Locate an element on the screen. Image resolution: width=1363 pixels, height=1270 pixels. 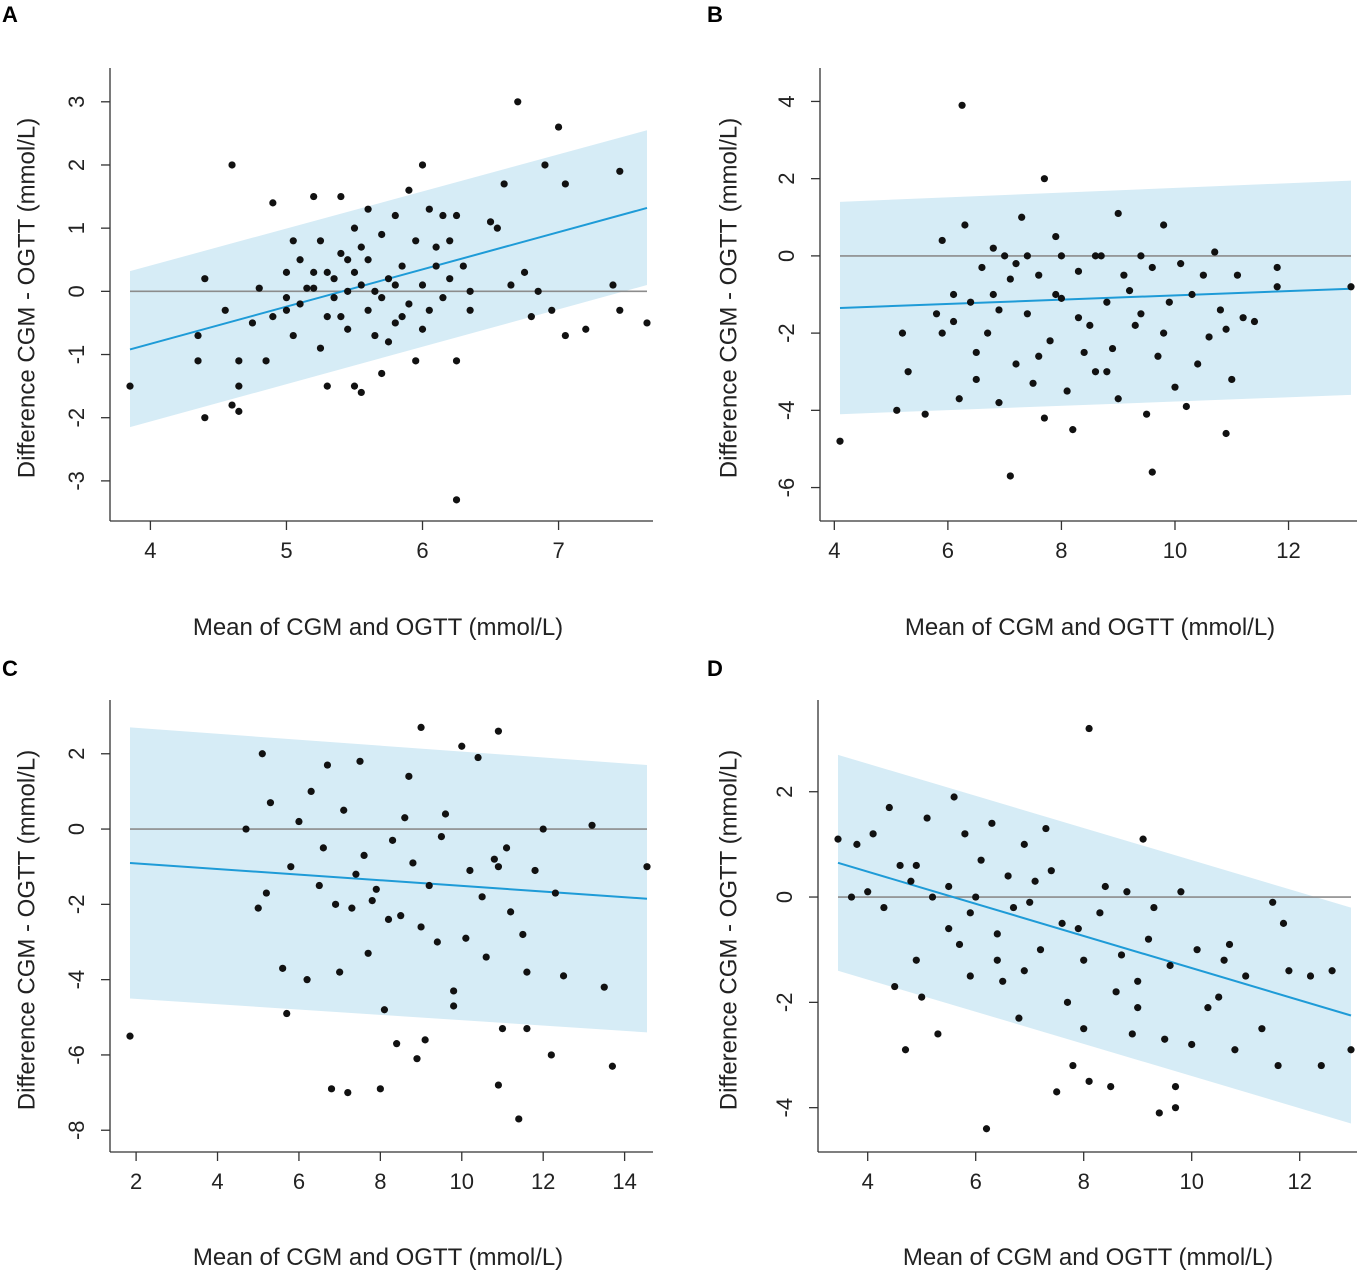
x-tick-label: 10 is located at coordinates (1175, 550).